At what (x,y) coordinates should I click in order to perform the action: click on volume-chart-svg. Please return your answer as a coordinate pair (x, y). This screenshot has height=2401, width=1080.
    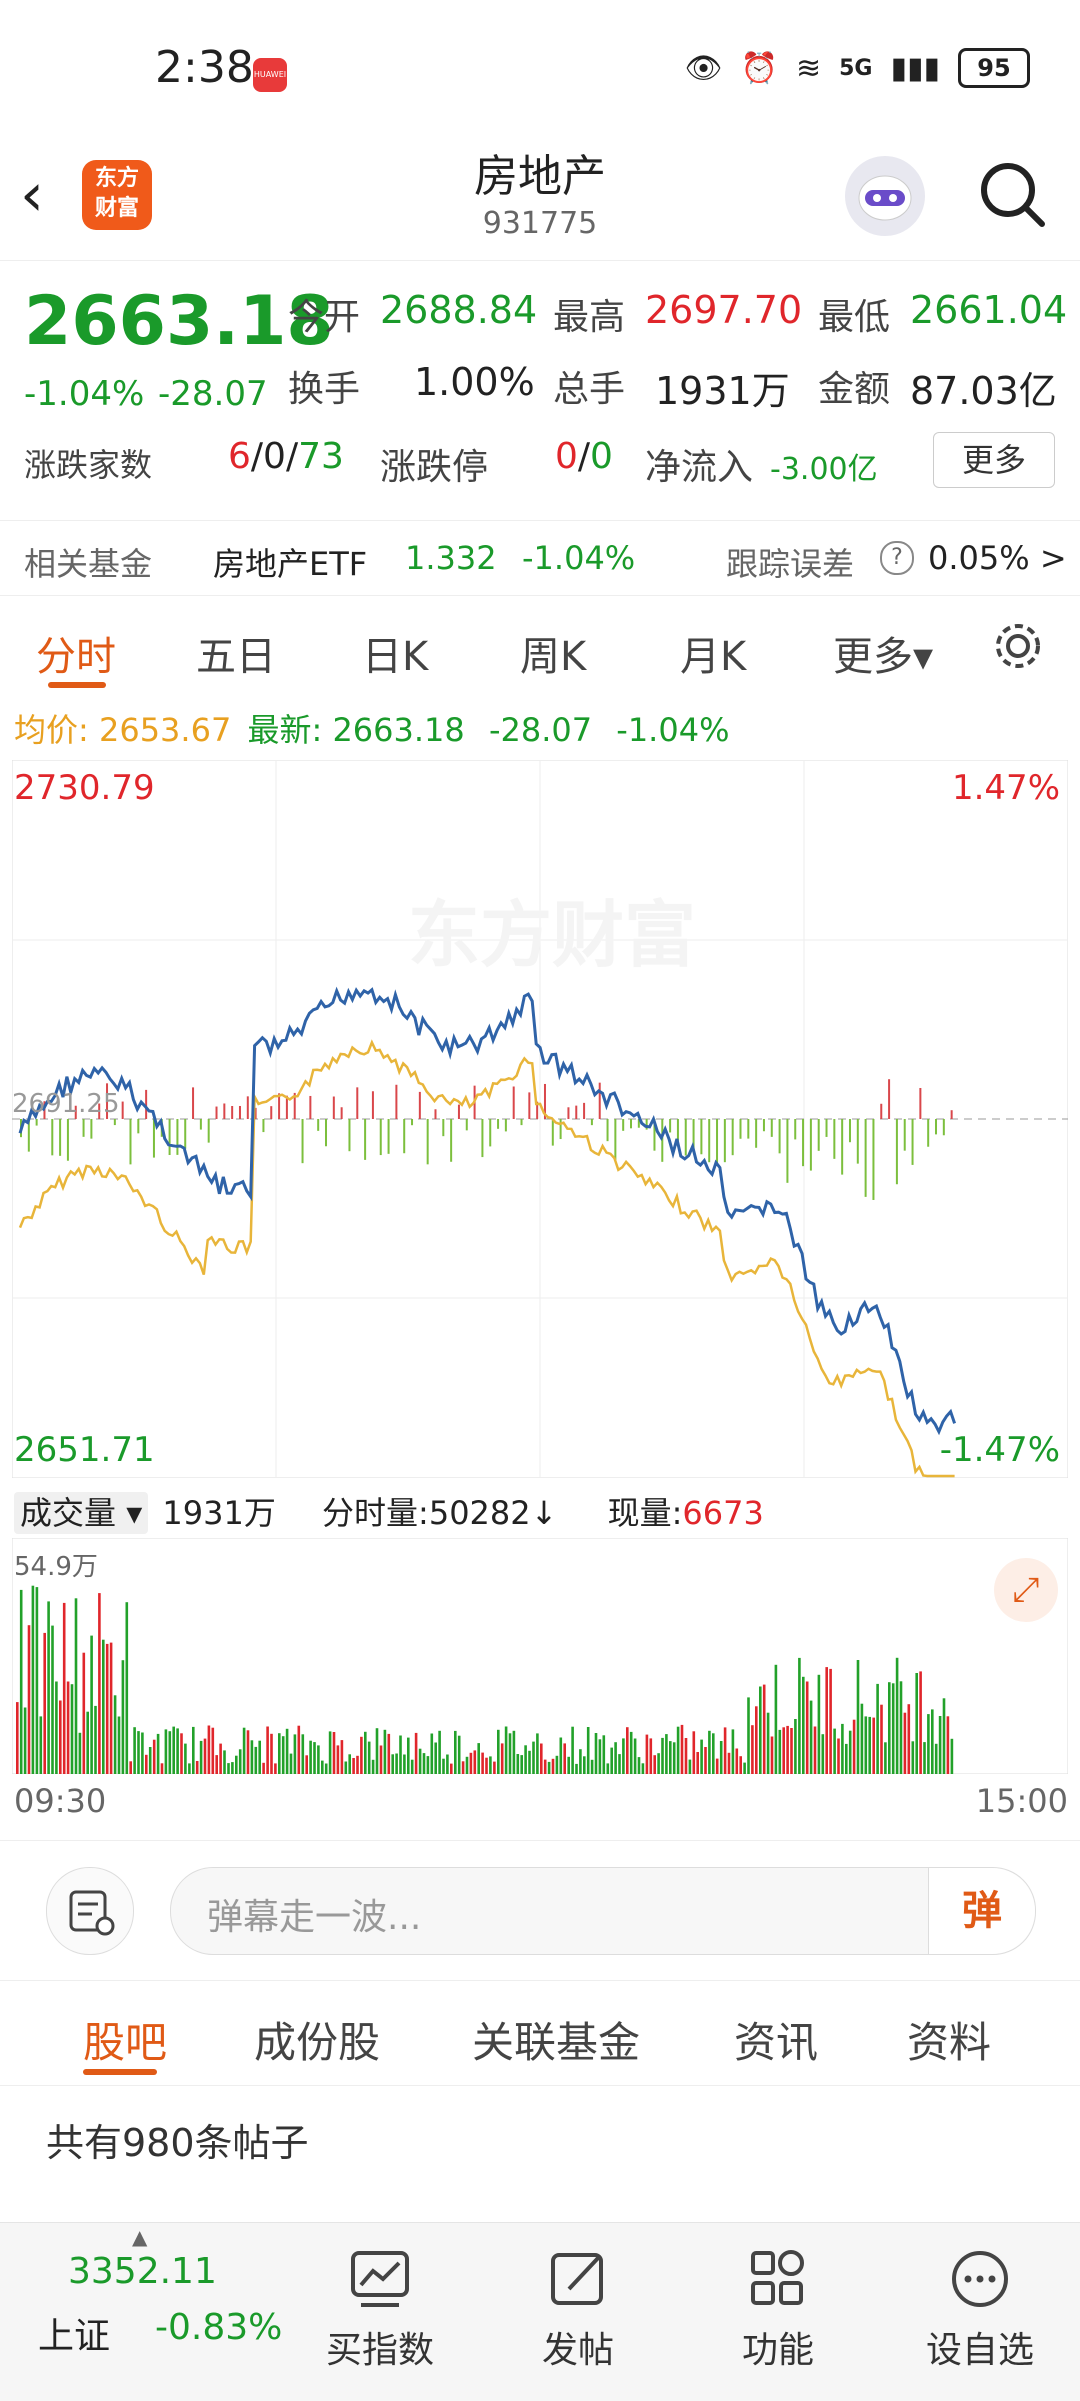
    Looking at the image, I should click on (540, 1656).